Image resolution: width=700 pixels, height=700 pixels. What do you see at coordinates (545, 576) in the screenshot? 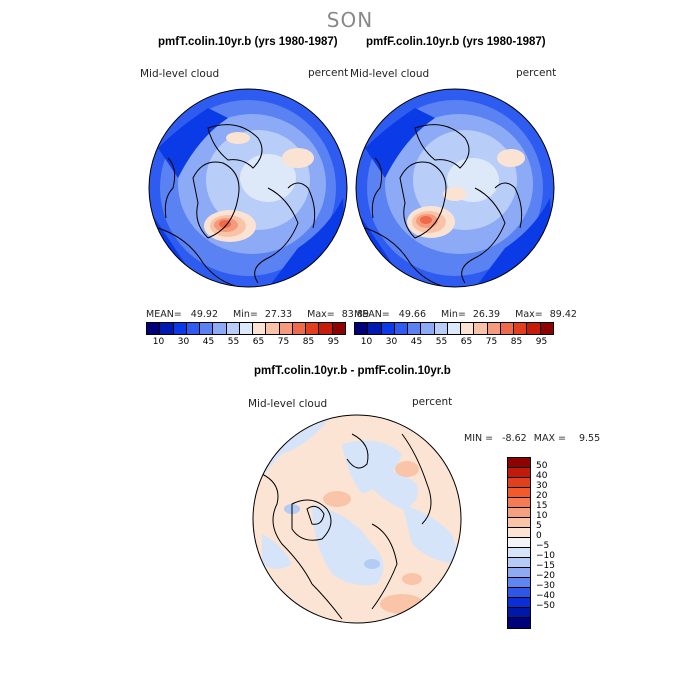
I see `diff-colorbar-tick-label: −20` at bounding box center [545, 576].